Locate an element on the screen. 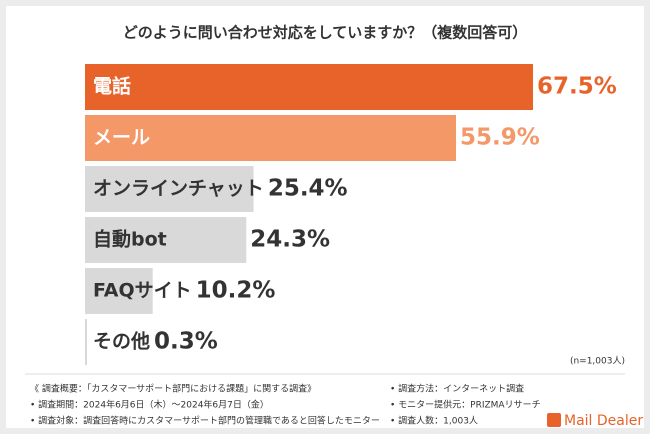 The height and width of the screenshot is (434, 650). category-label: メール is located at coordinates (121, 138).